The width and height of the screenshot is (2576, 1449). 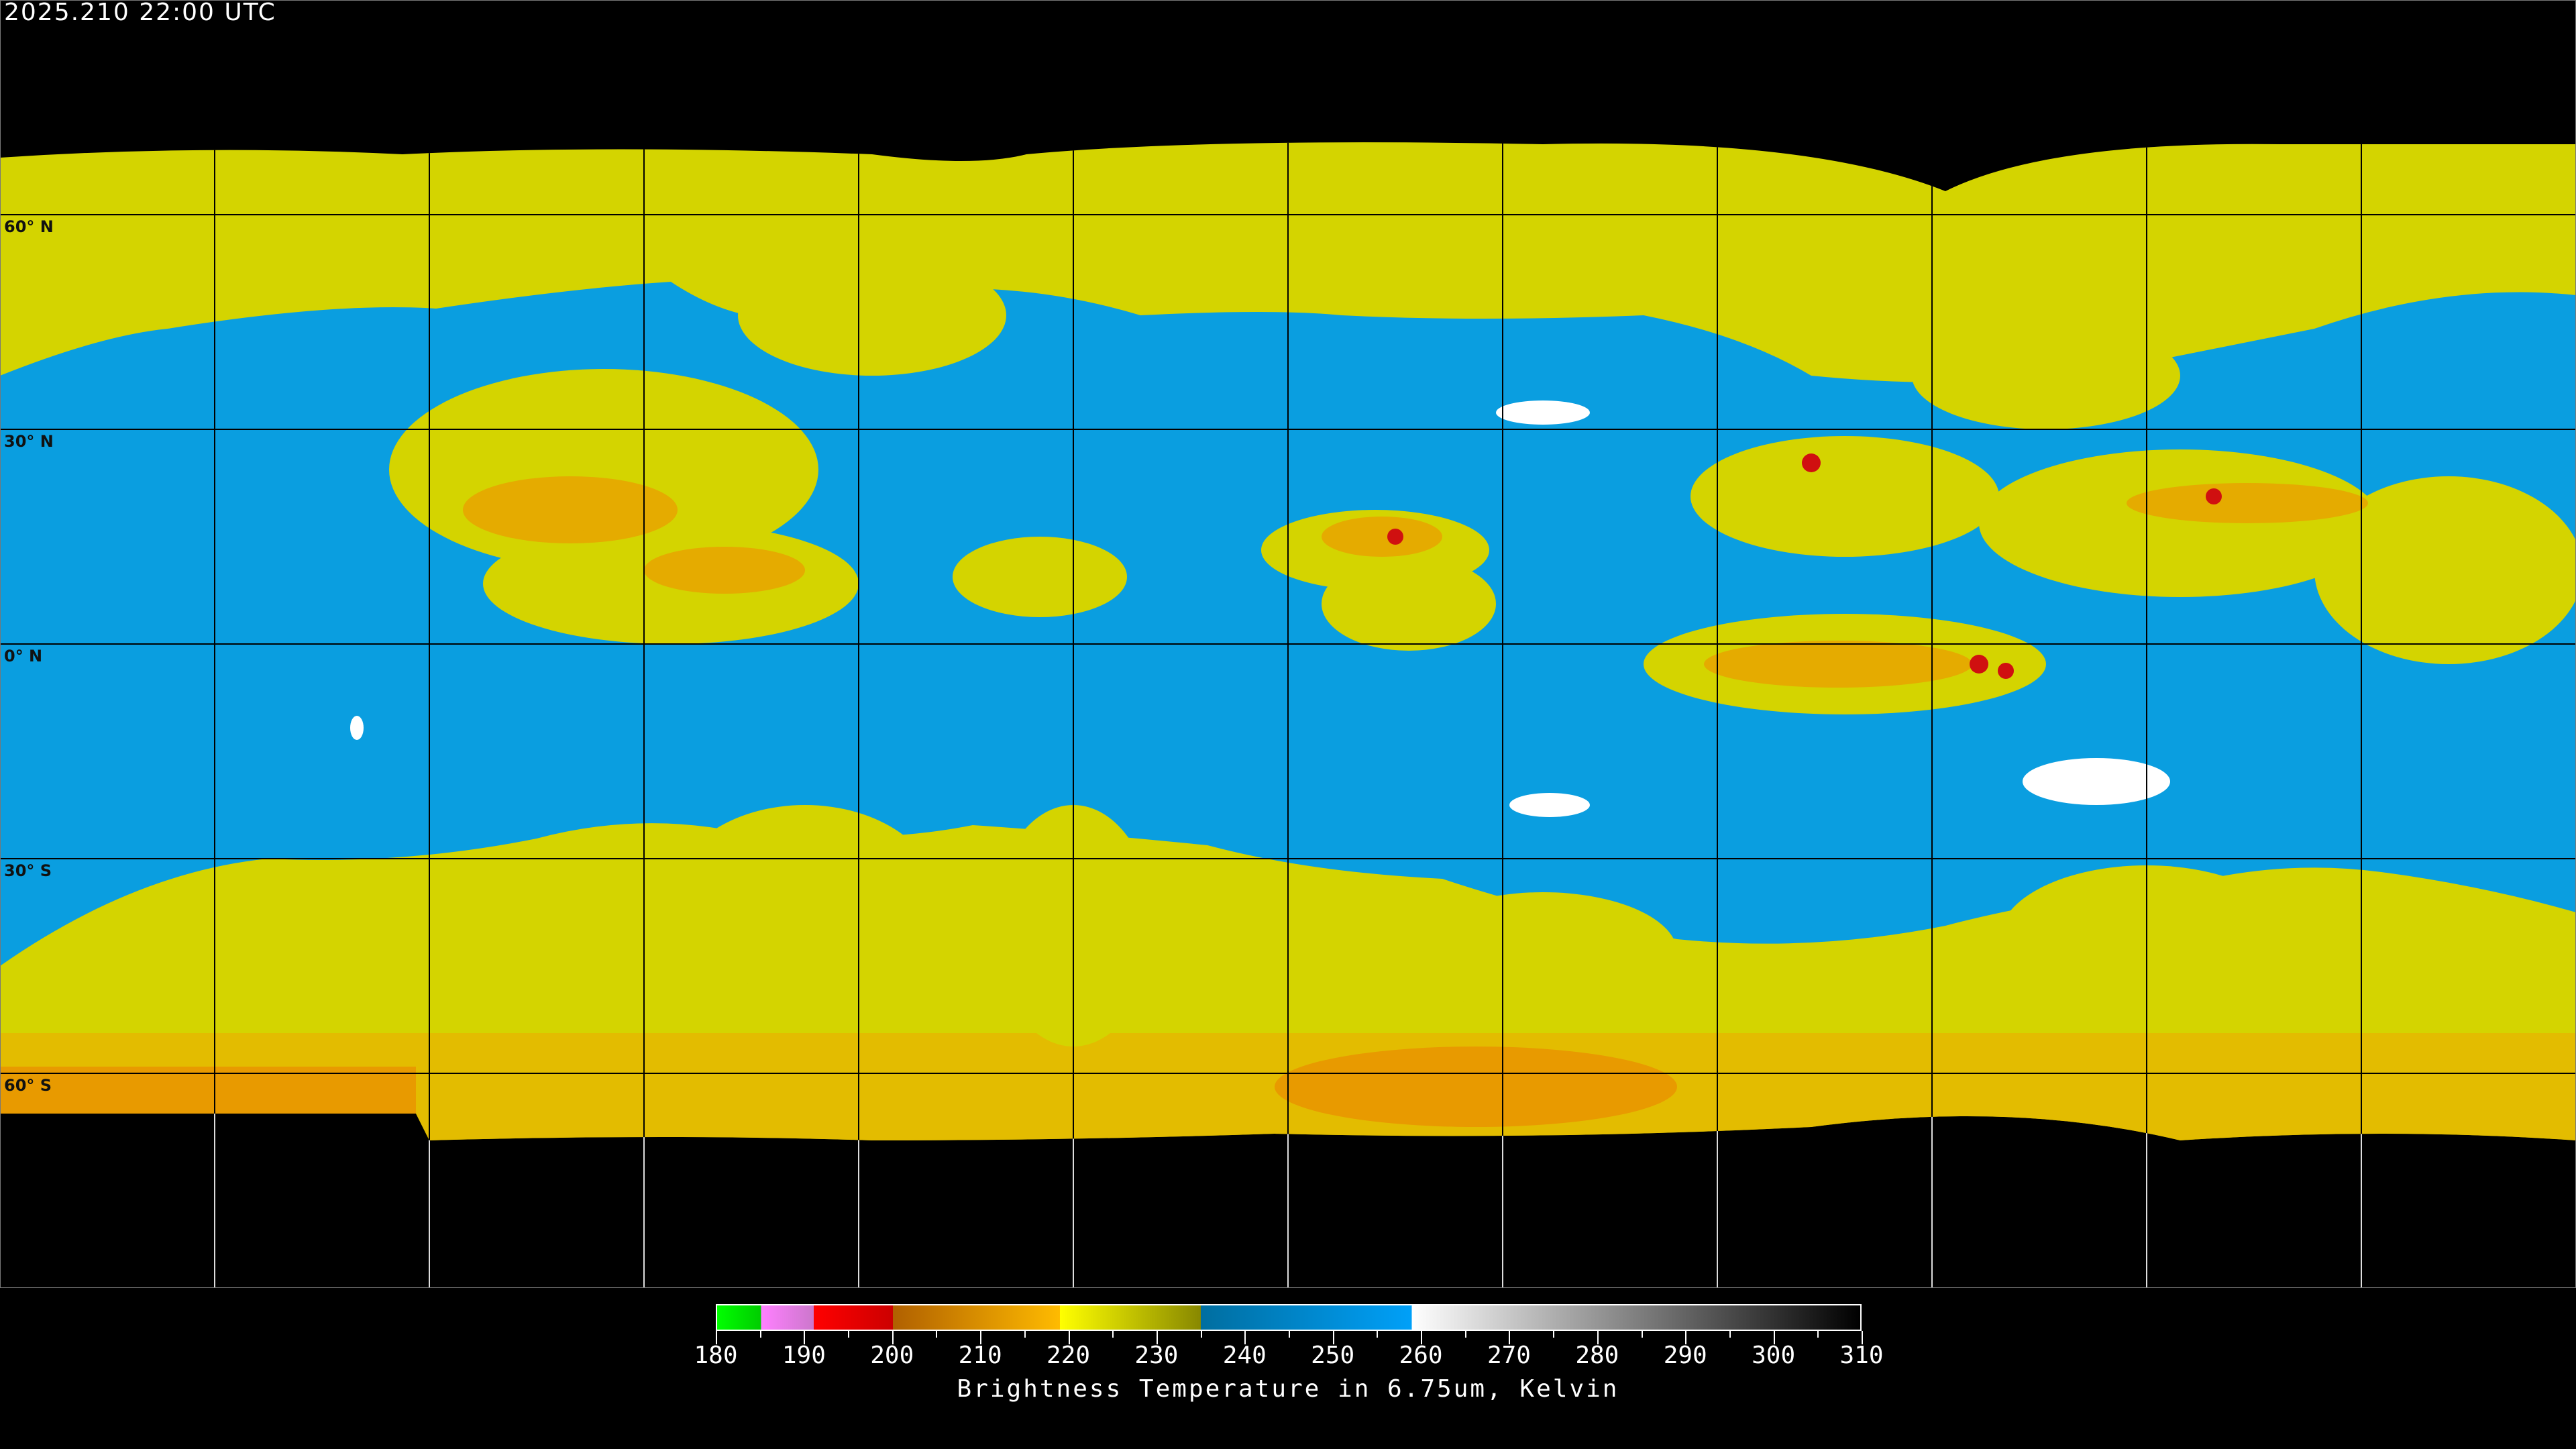 I want to click on colorbar-tick-label: 220, so click(x=1068, y=1355).